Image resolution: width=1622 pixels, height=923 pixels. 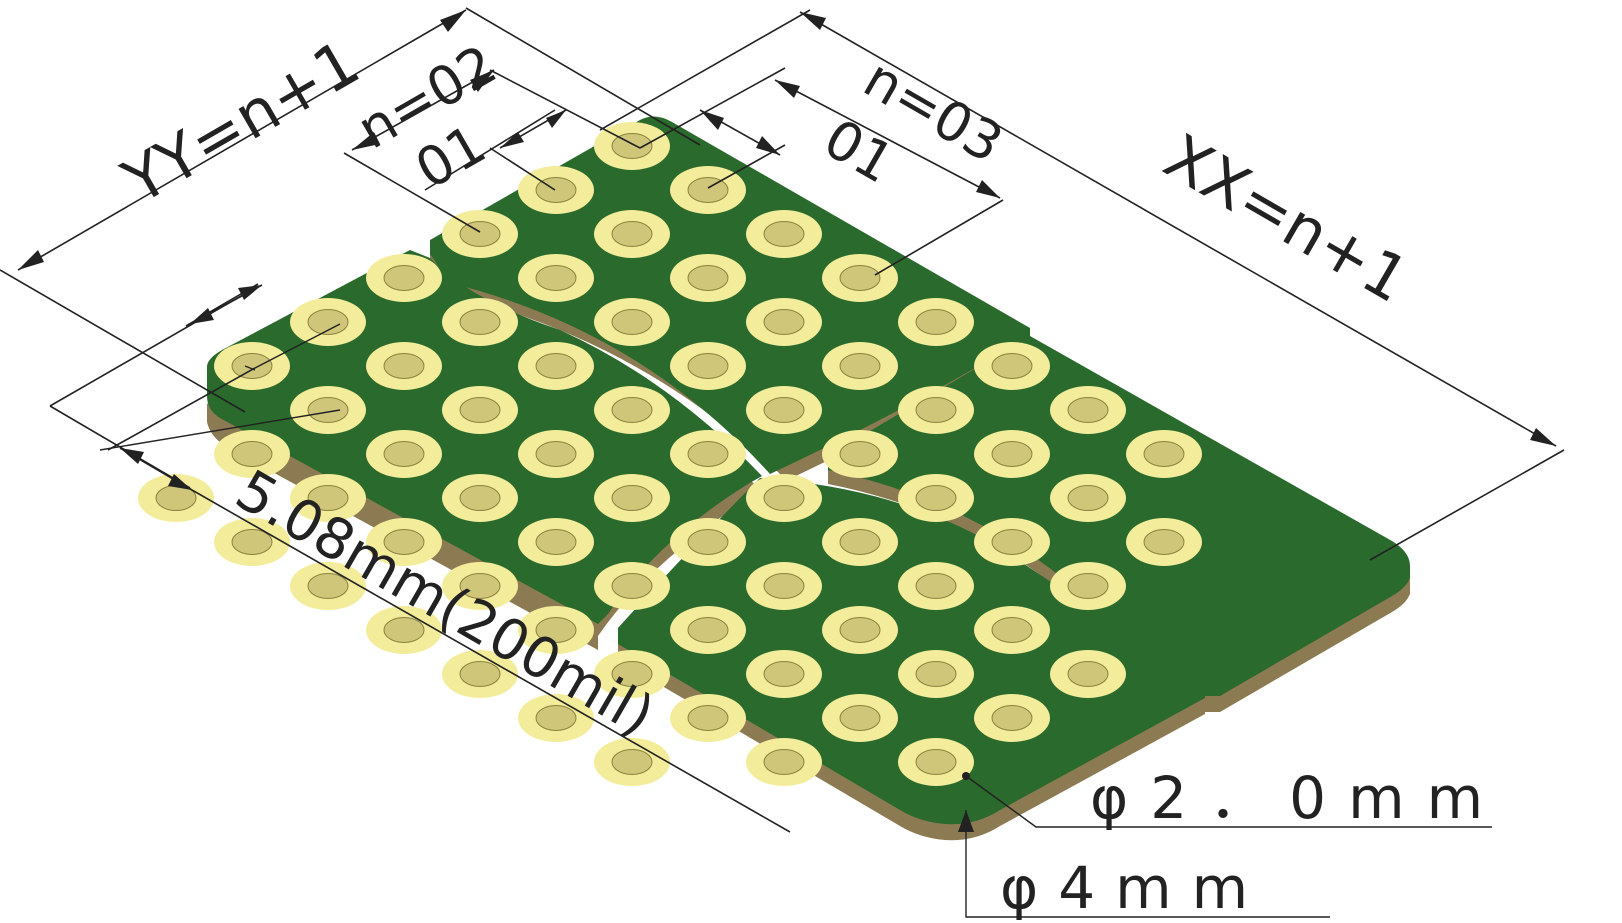 I want to click on hole-label: φ2．0mm, so click(x=1297, y=798).